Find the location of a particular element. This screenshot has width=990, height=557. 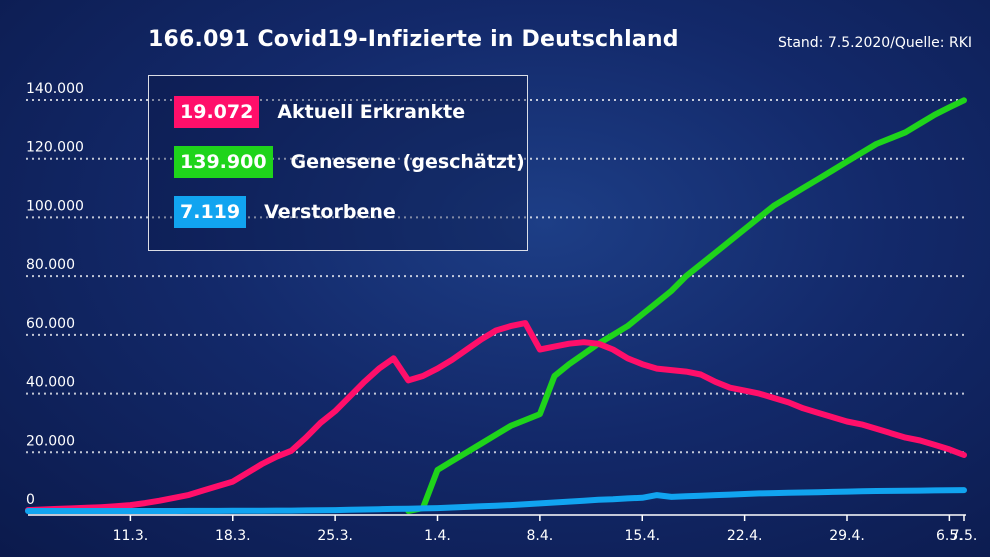

source-note: Stand: 7.5.2020/Quelle: RKI is located at coordinates (874, 43).